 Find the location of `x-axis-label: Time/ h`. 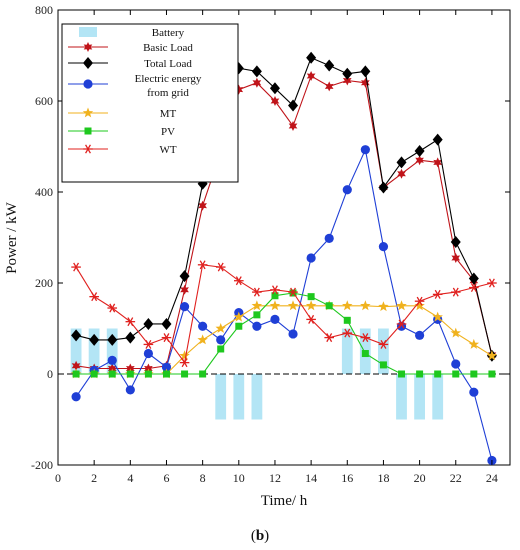

x-axis-label: Time/ h is located at coordinates (284, 501).